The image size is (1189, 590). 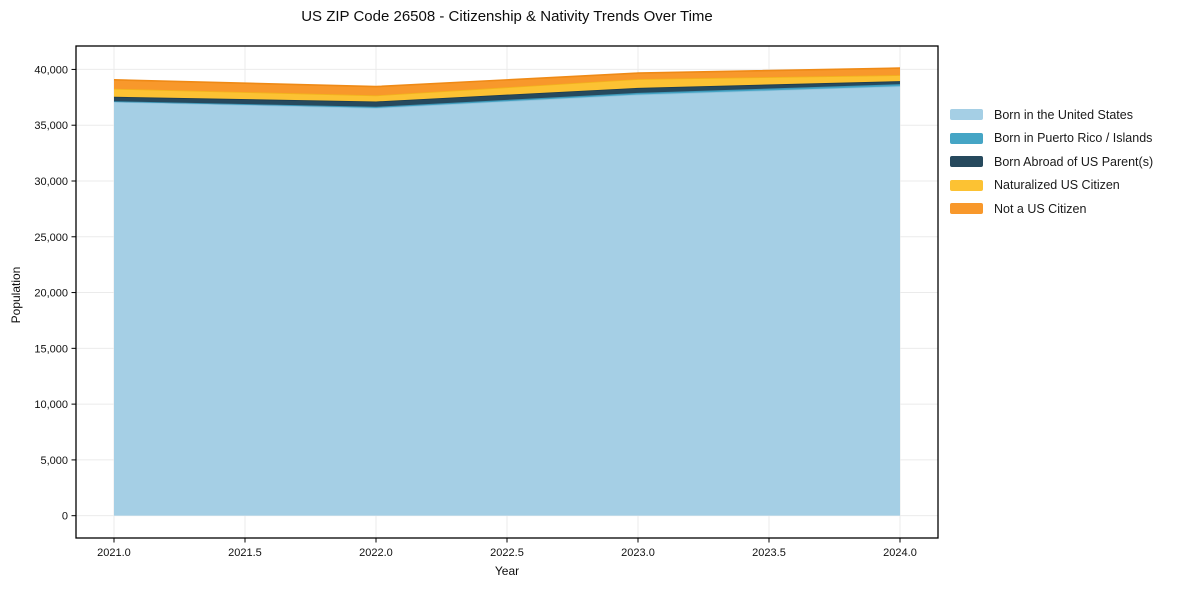 I want to click on legend-item-naturalized: Naturalized US Citizen, so click(x=1051, y=186).